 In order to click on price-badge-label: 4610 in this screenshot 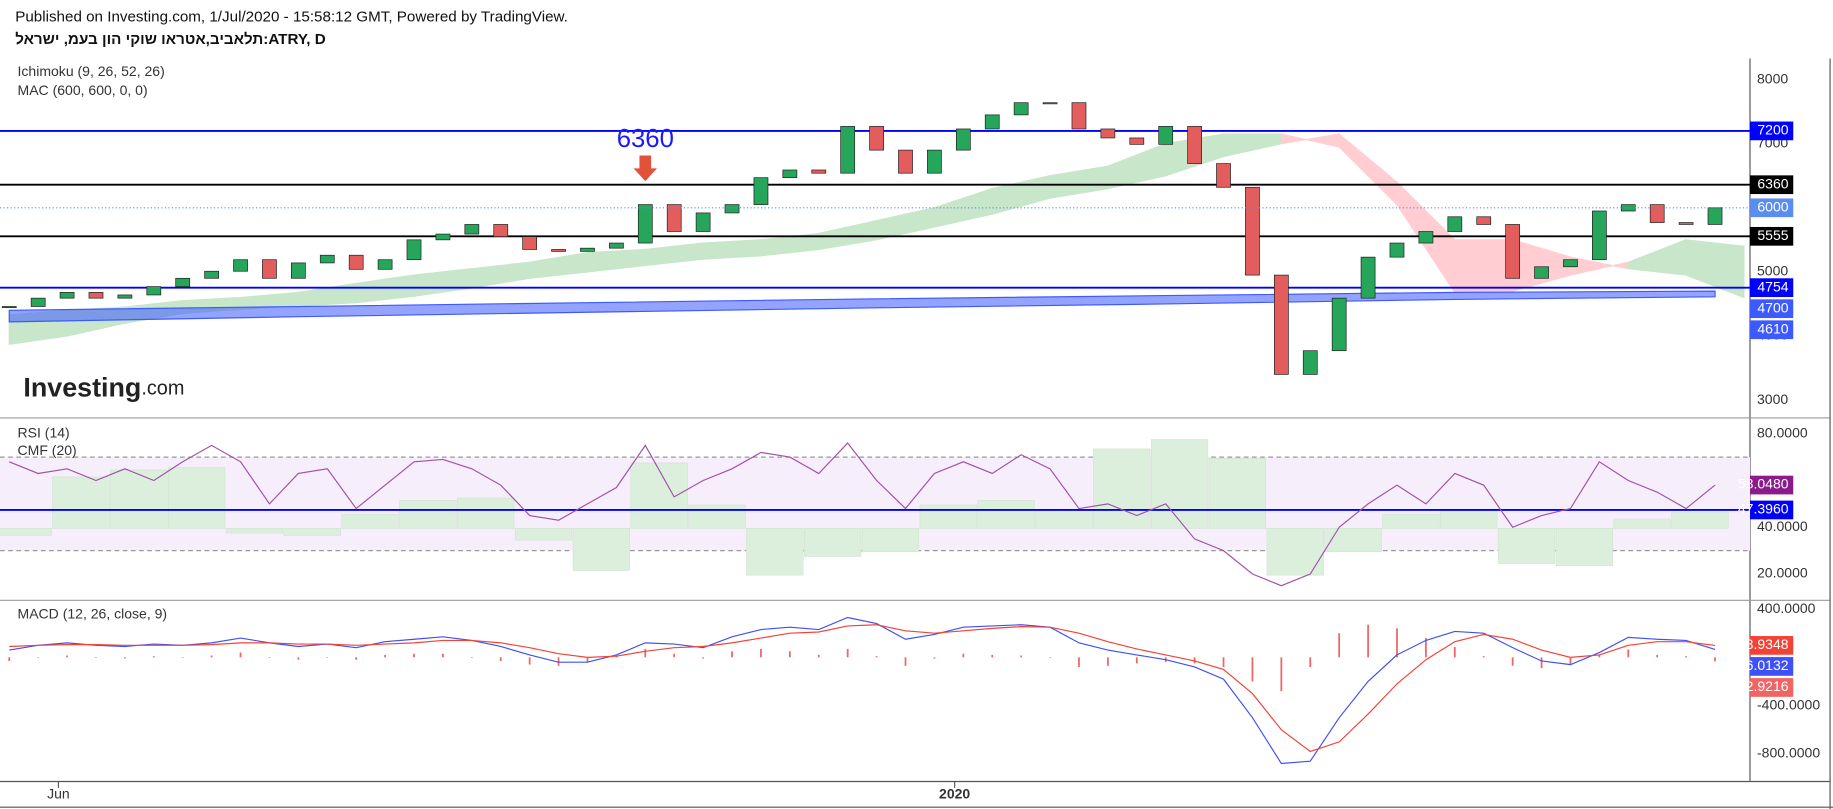, I will do `click(1772, 328)`.